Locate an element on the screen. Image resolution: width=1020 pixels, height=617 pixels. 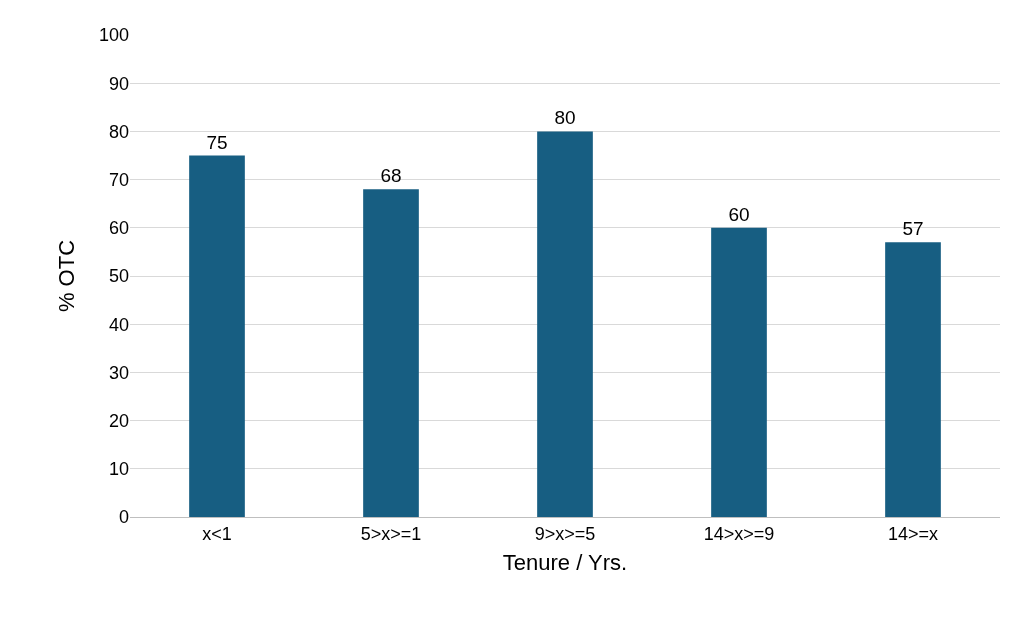
data-label: 57 is located at coordinates (913, 229).